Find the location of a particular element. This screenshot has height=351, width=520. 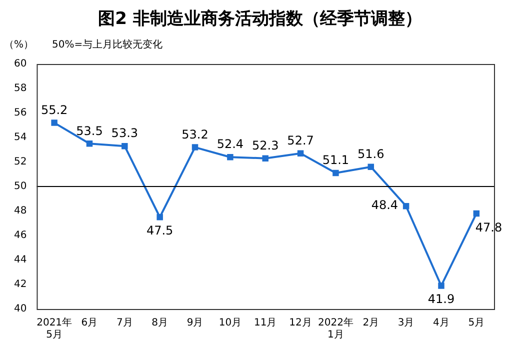

data-label: 52.4 is located at coordinates (230, 144).